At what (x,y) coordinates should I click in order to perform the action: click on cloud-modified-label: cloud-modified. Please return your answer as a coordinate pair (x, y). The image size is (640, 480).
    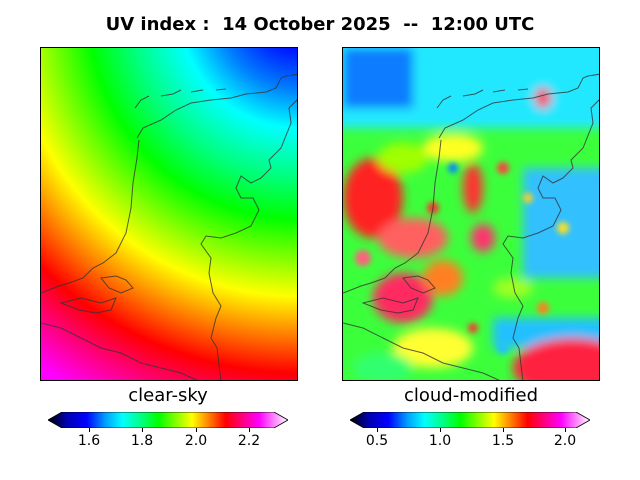
    Looking at the image, I should click on (471, 395).